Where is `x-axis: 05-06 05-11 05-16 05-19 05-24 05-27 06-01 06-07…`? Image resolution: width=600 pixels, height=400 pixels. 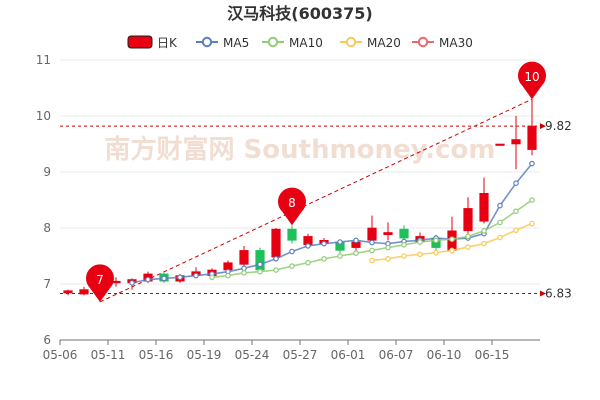 x-axis: 05-06 05-11 05-16 05-19 05-24 05-27 06-01 06-07… is located at coordinates (291, 350).